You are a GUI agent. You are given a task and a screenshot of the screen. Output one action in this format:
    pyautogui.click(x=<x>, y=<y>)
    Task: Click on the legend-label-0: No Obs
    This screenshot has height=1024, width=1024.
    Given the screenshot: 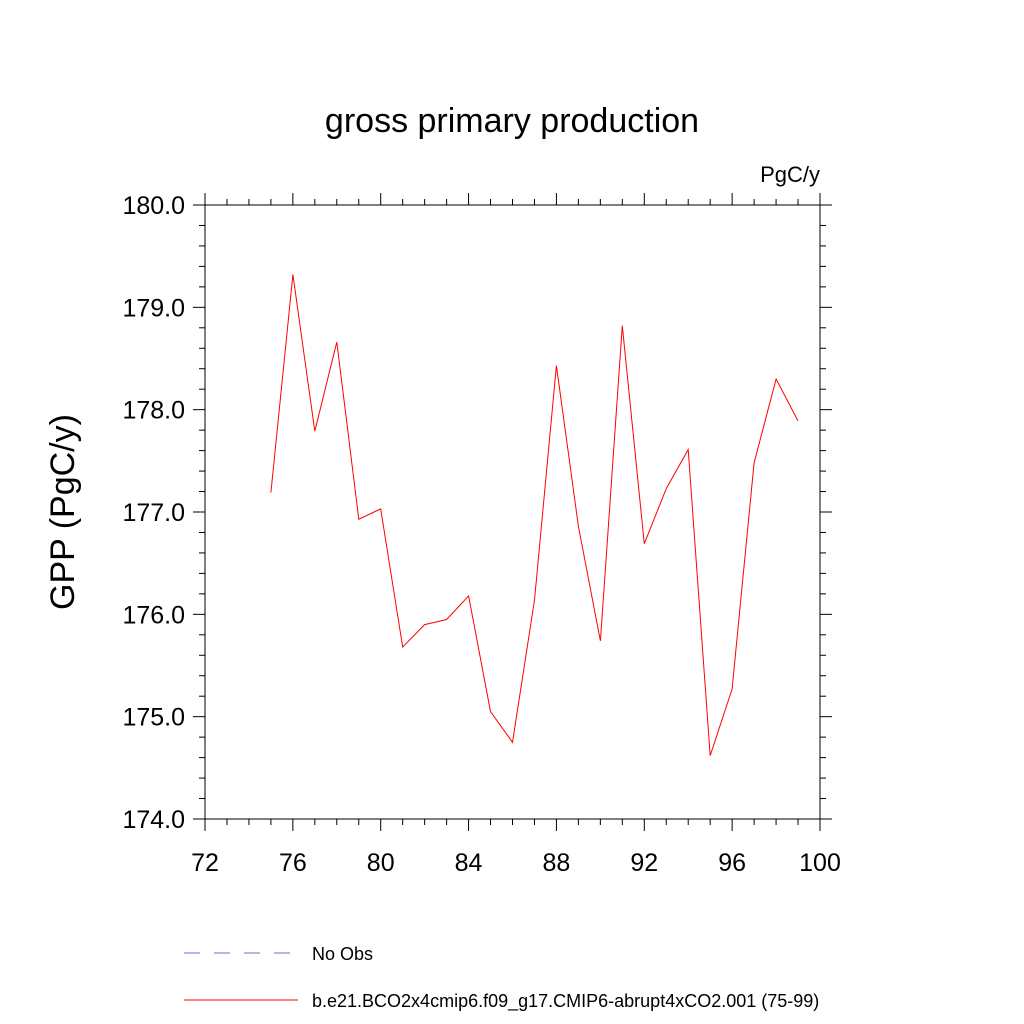 What is the action you would take?
    pyautogui.click(x=342, y=954)
    